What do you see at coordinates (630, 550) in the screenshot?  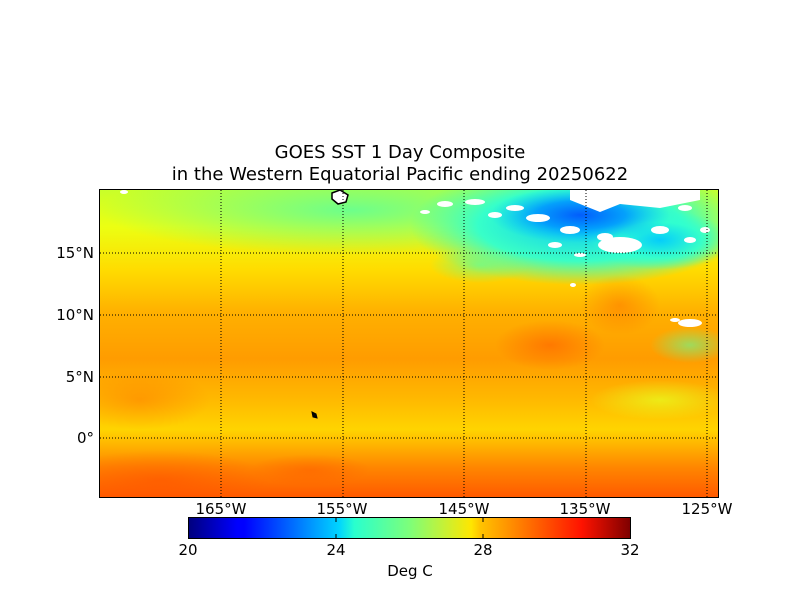 I see `colorbar-tick-label: 32` at bounding box center [630, 550].